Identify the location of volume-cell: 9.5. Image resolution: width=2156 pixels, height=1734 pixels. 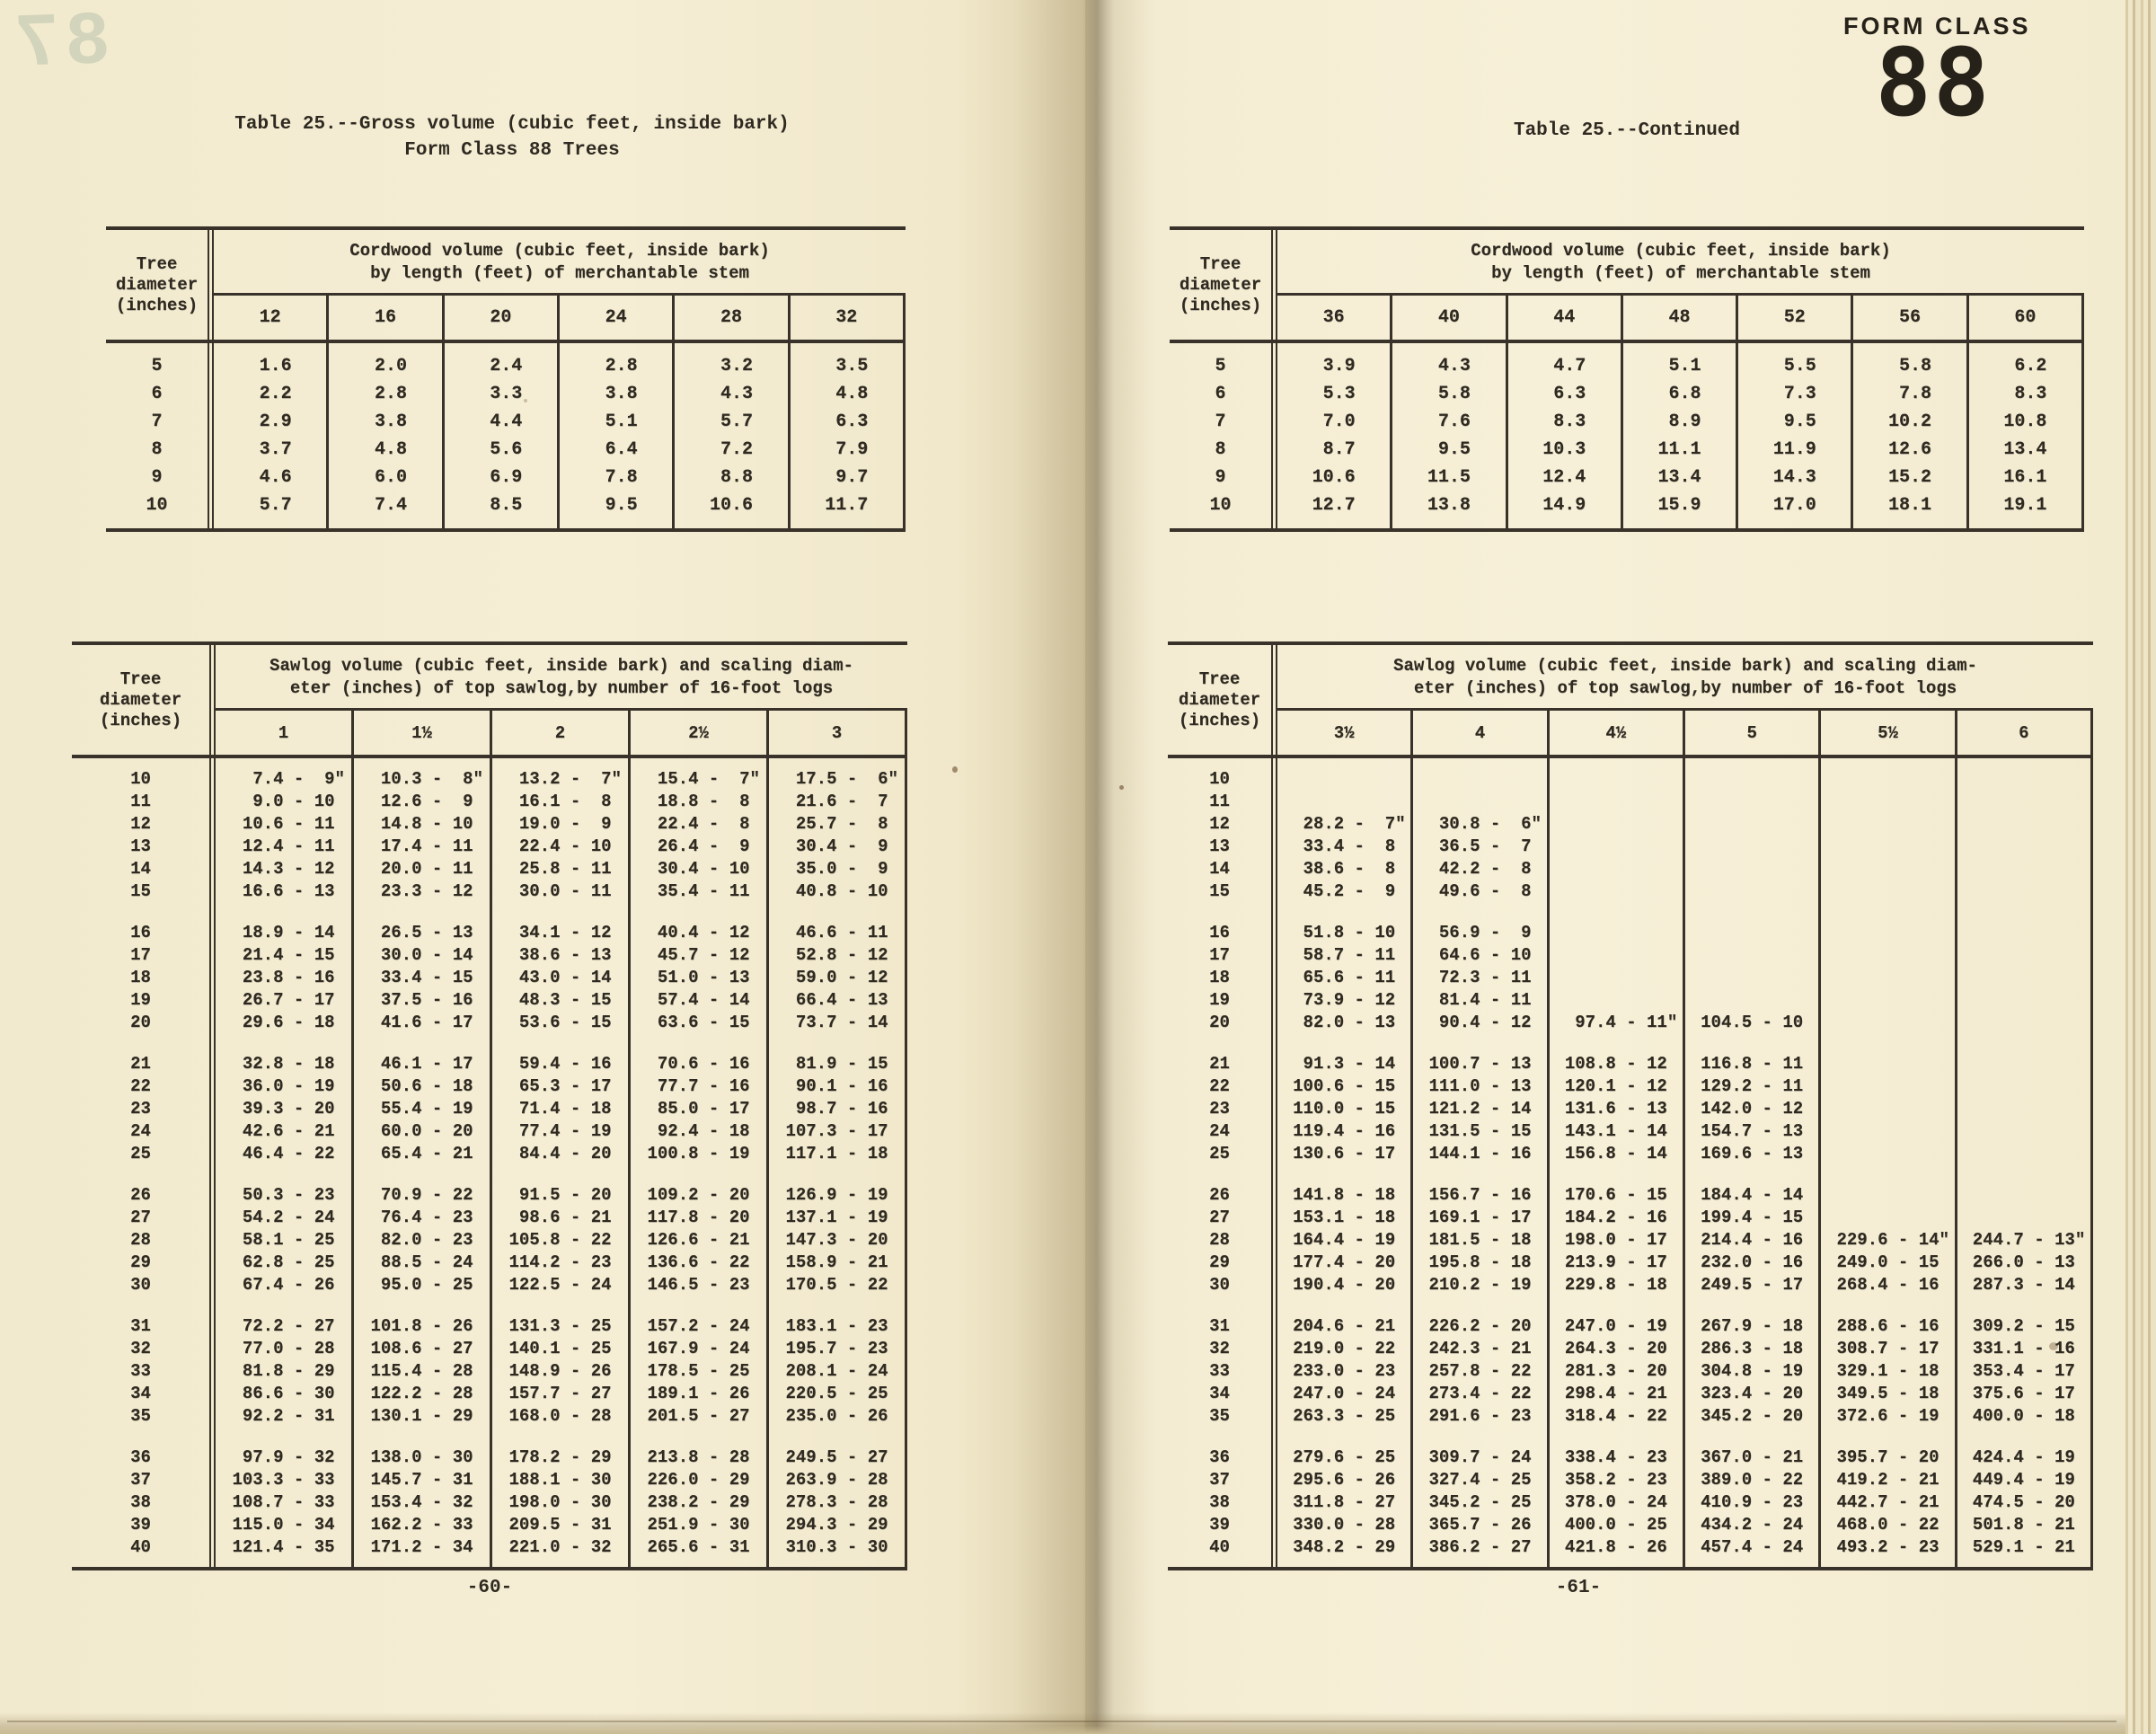
(614, 505).